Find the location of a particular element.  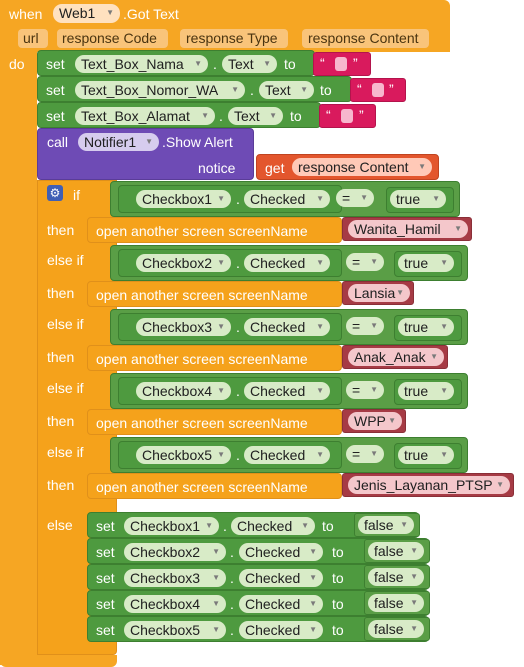

param-url: url is located at coordinates (33, 38).